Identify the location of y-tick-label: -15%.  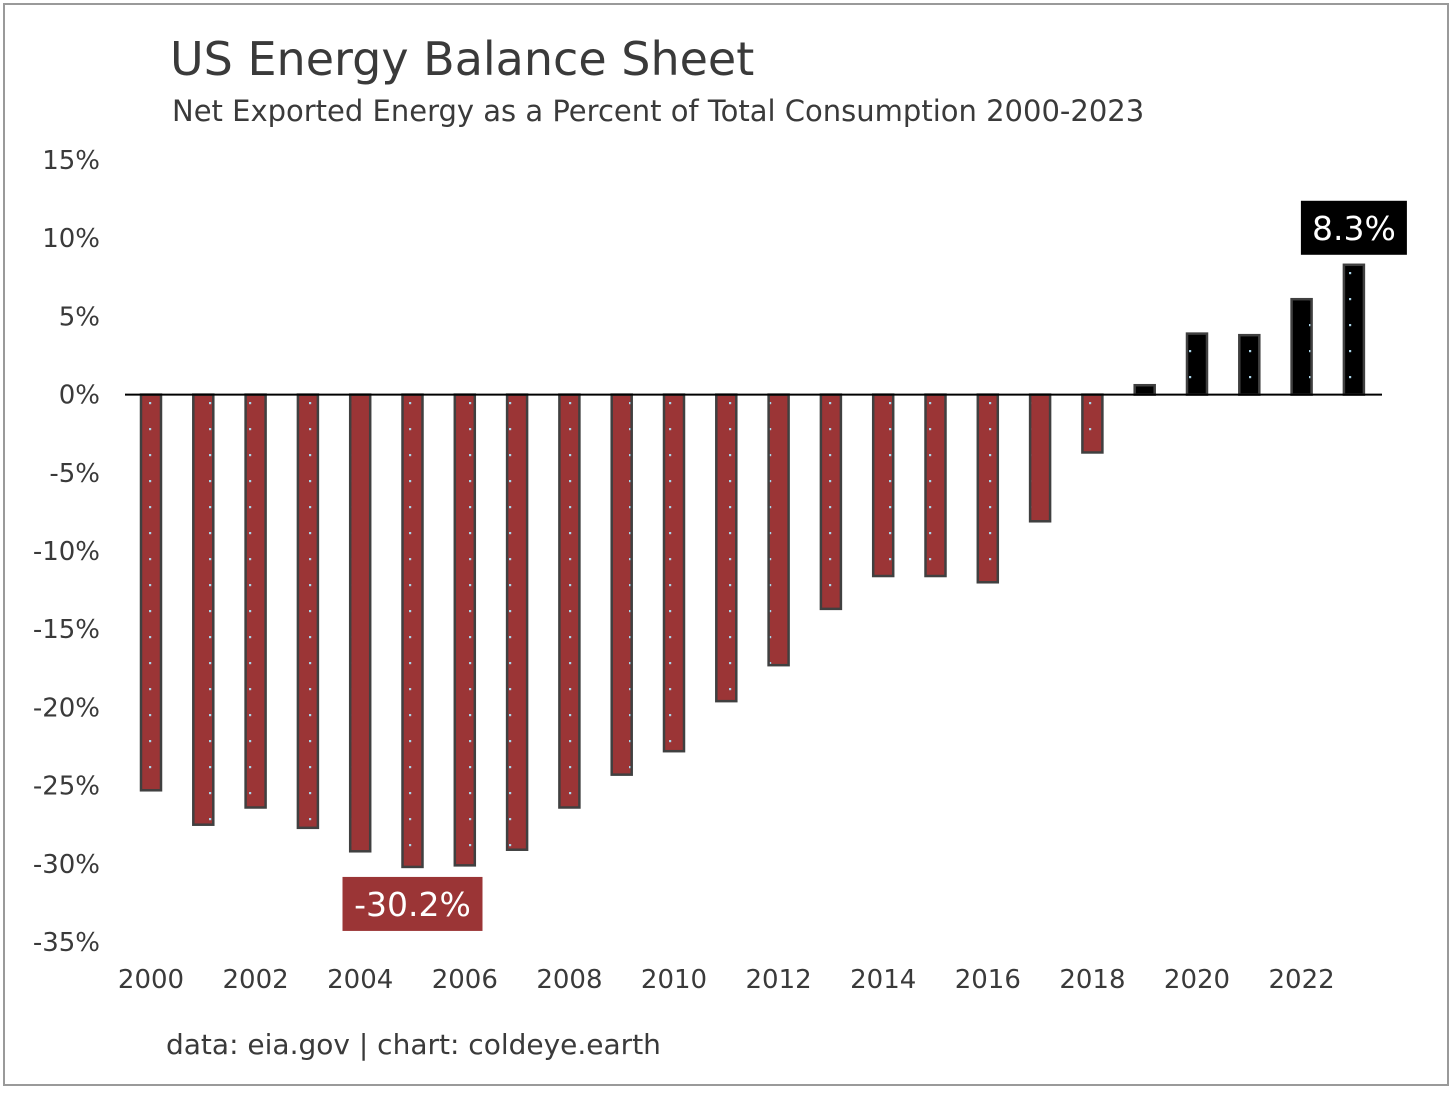
(66, 630).